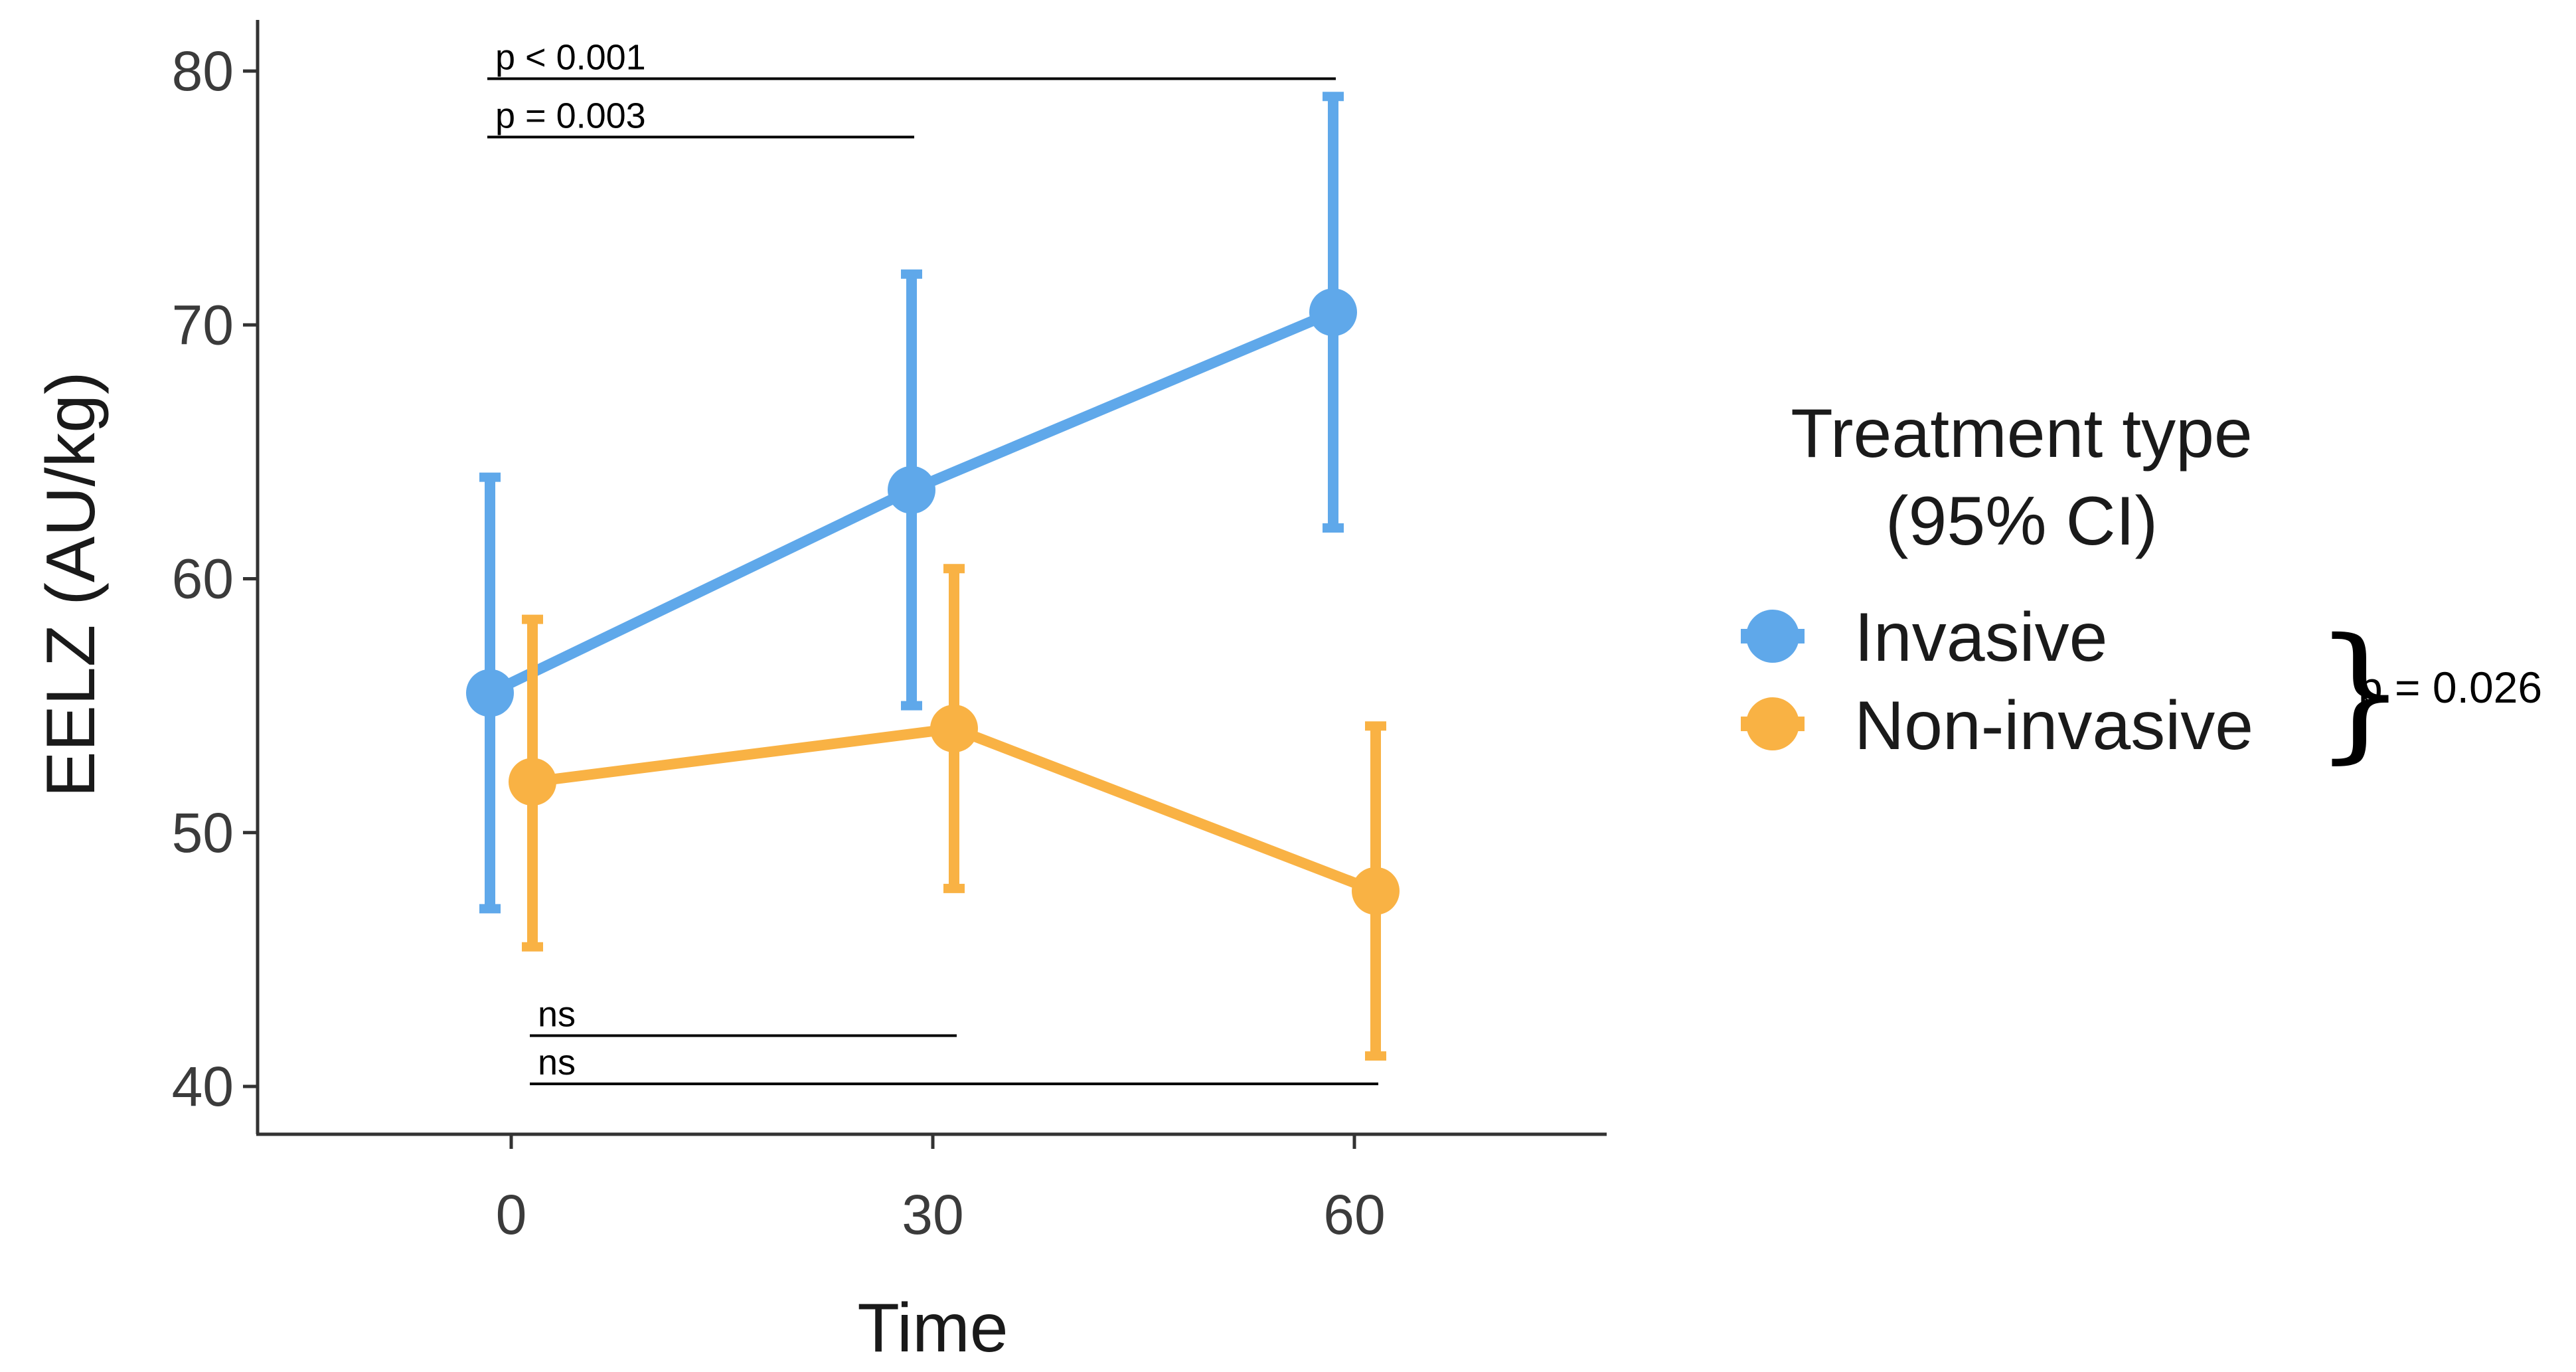  What do you see at coordinates (203, 579) in the screenshot?
I see `y-tick-label: 60` at bounding box center [203, 579].